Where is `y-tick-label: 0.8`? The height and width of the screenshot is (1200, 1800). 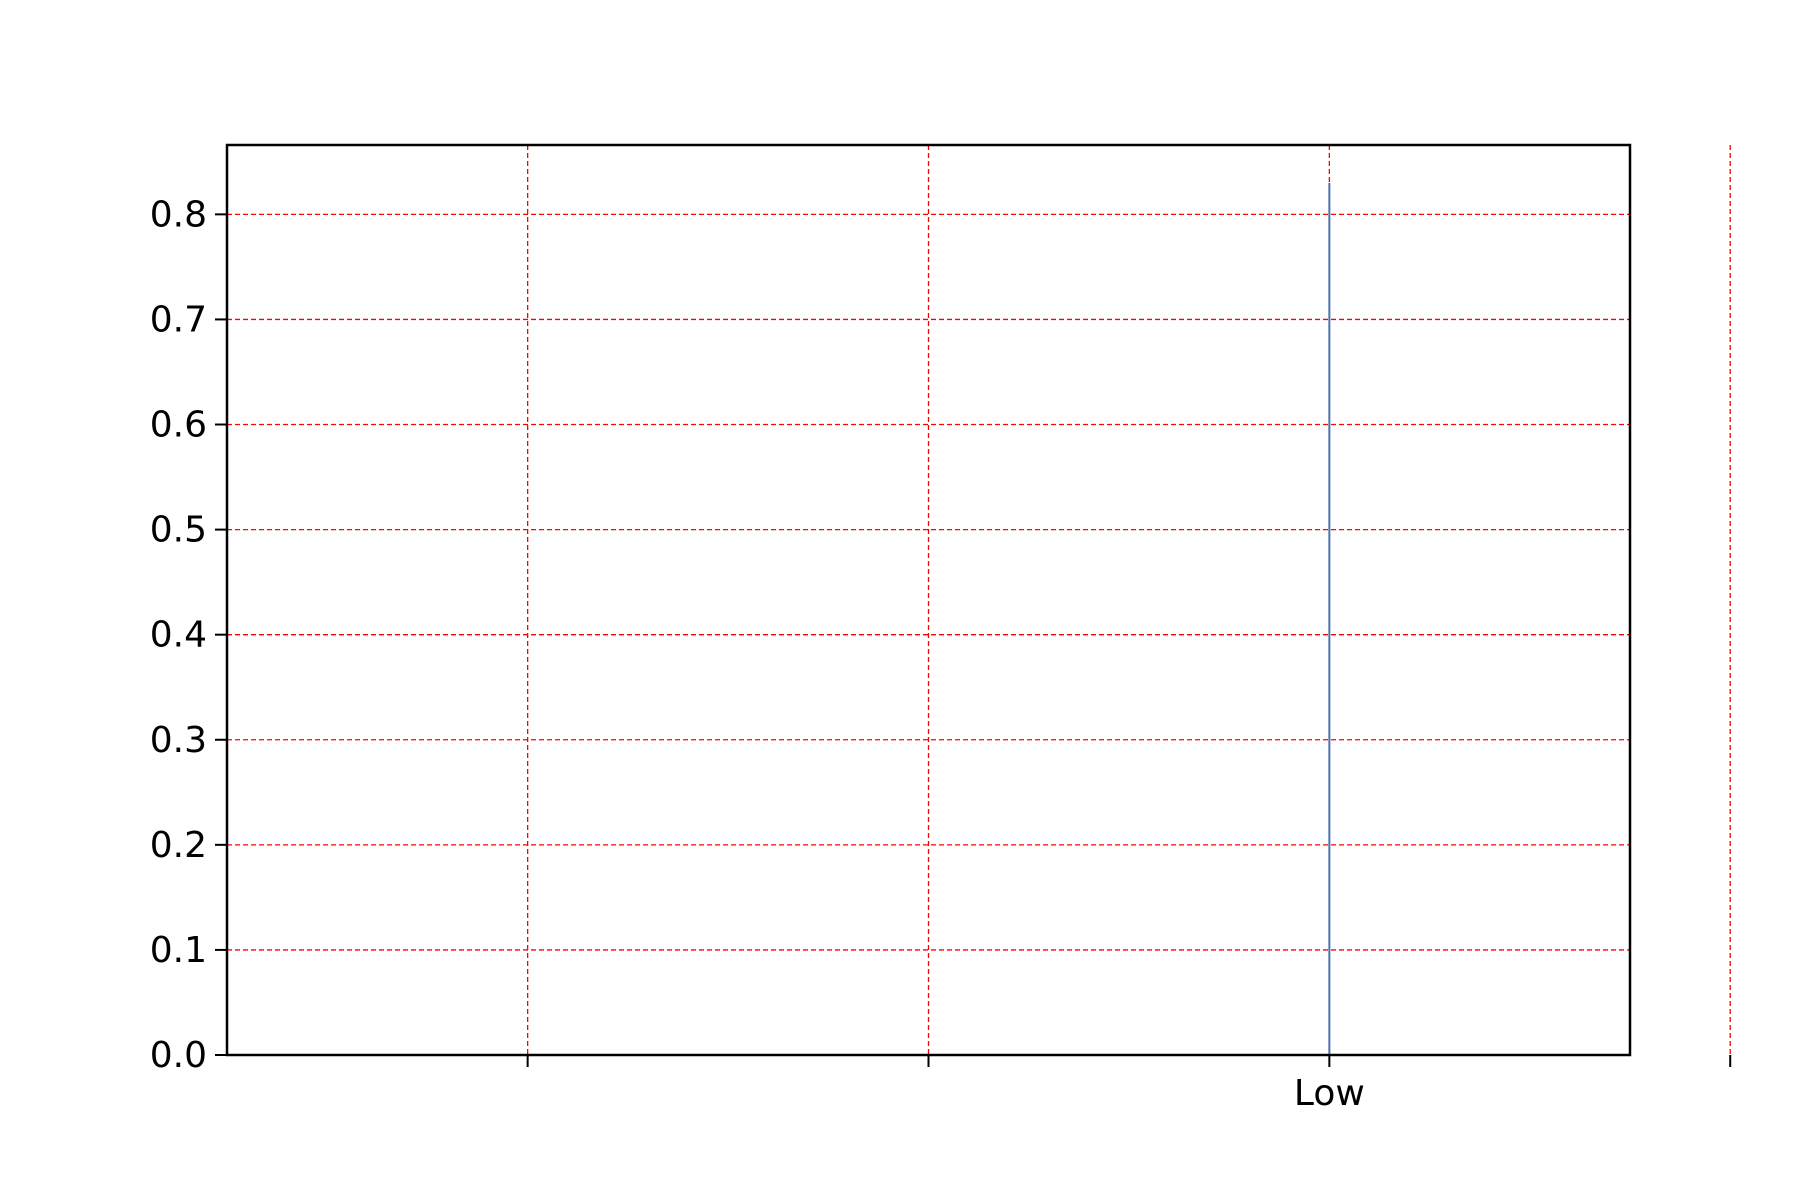 y-tick-label: 0.8 is located at coordinates (178, 214).